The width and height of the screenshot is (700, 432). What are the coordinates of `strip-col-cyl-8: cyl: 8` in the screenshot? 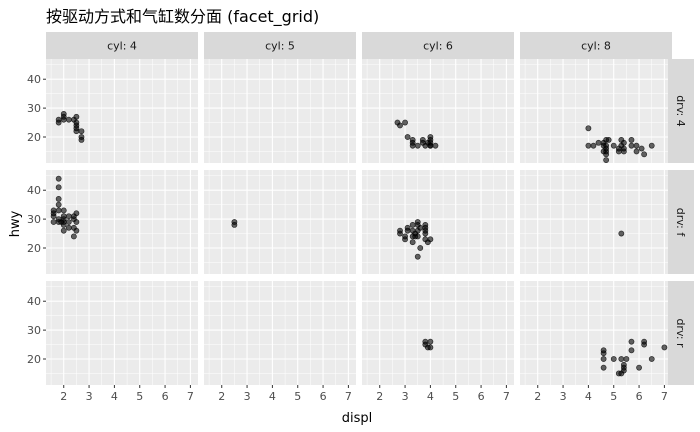 It's located at (596, 45).